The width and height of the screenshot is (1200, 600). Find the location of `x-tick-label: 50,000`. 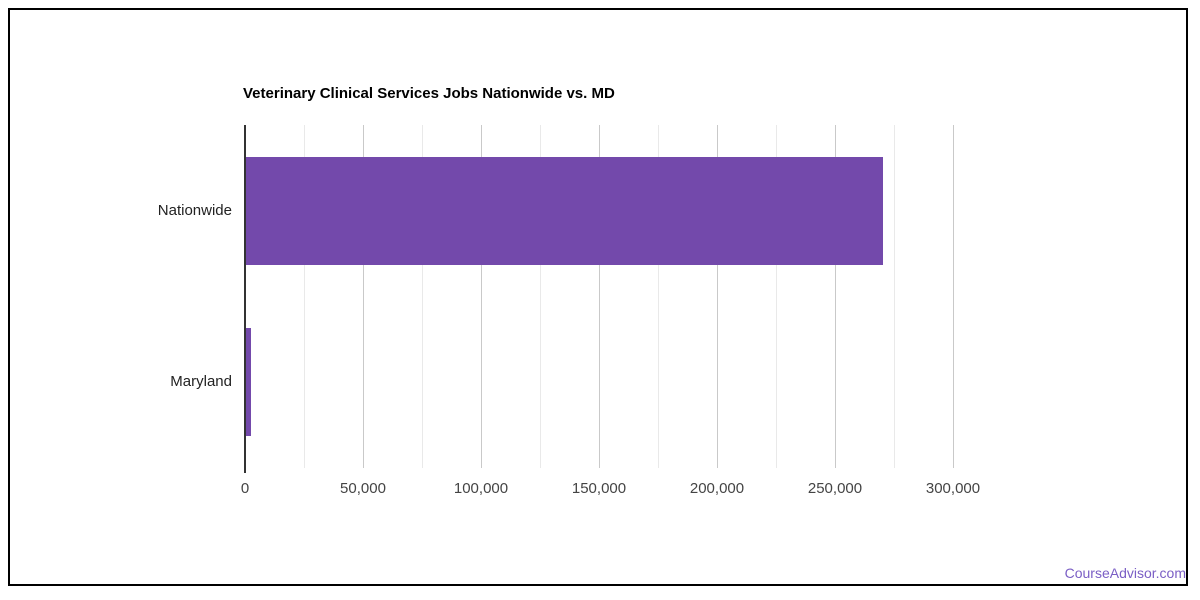

x-tick-label: 50,000 is located at coordinates (363, 488).